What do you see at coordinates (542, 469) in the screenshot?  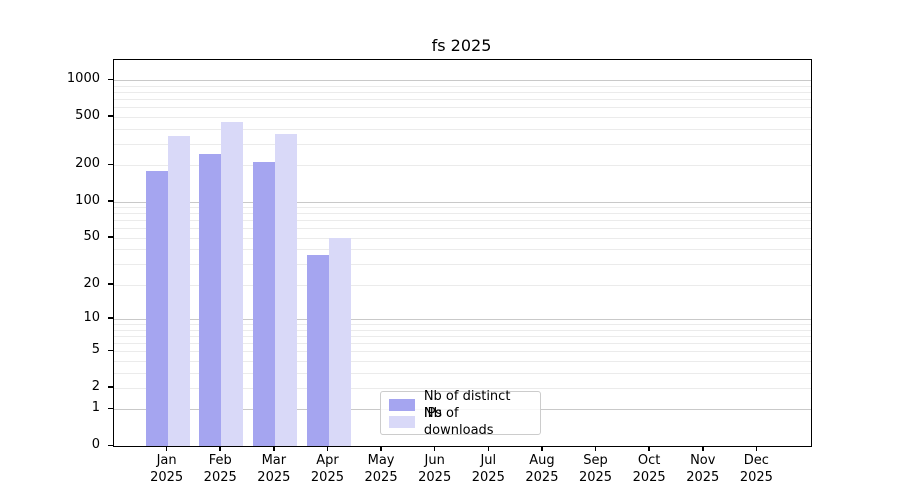 I see `x-axis-tick-label: Aug 2025` at bounding box center [542, 469].